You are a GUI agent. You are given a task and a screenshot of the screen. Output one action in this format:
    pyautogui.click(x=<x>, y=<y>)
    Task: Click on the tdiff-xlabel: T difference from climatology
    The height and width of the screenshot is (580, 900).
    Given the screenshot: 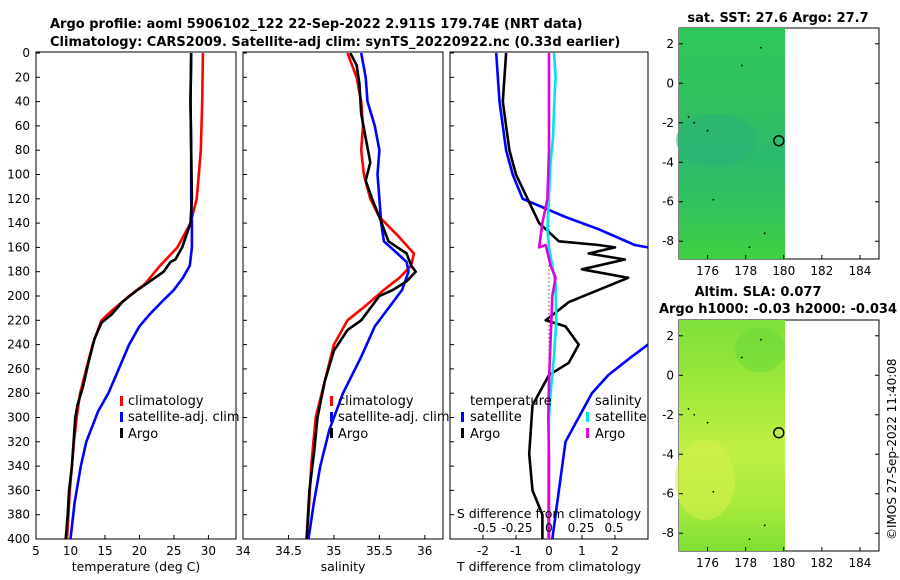 What is the action you would take?
    pyautogui.click(x=549, y=566)
    